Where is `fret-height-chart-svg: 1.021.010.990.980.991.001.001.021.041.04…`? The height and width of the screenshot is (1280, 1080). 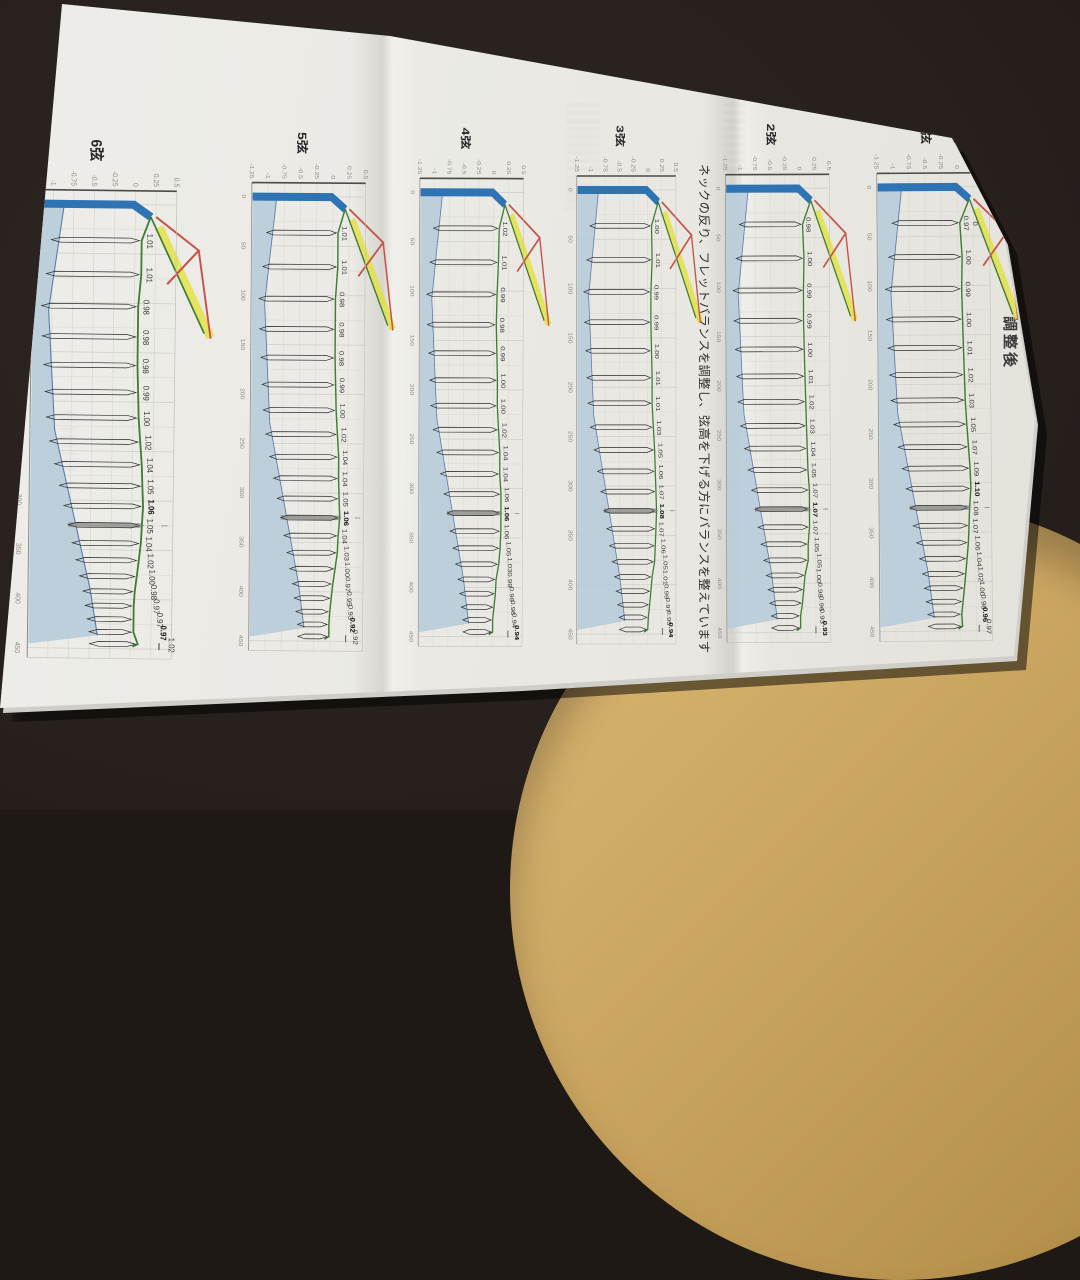
fret-height-chart-svg: 1.021.010.990.980.991.001.001.021.041.04… is located at coordinates (478, 388).